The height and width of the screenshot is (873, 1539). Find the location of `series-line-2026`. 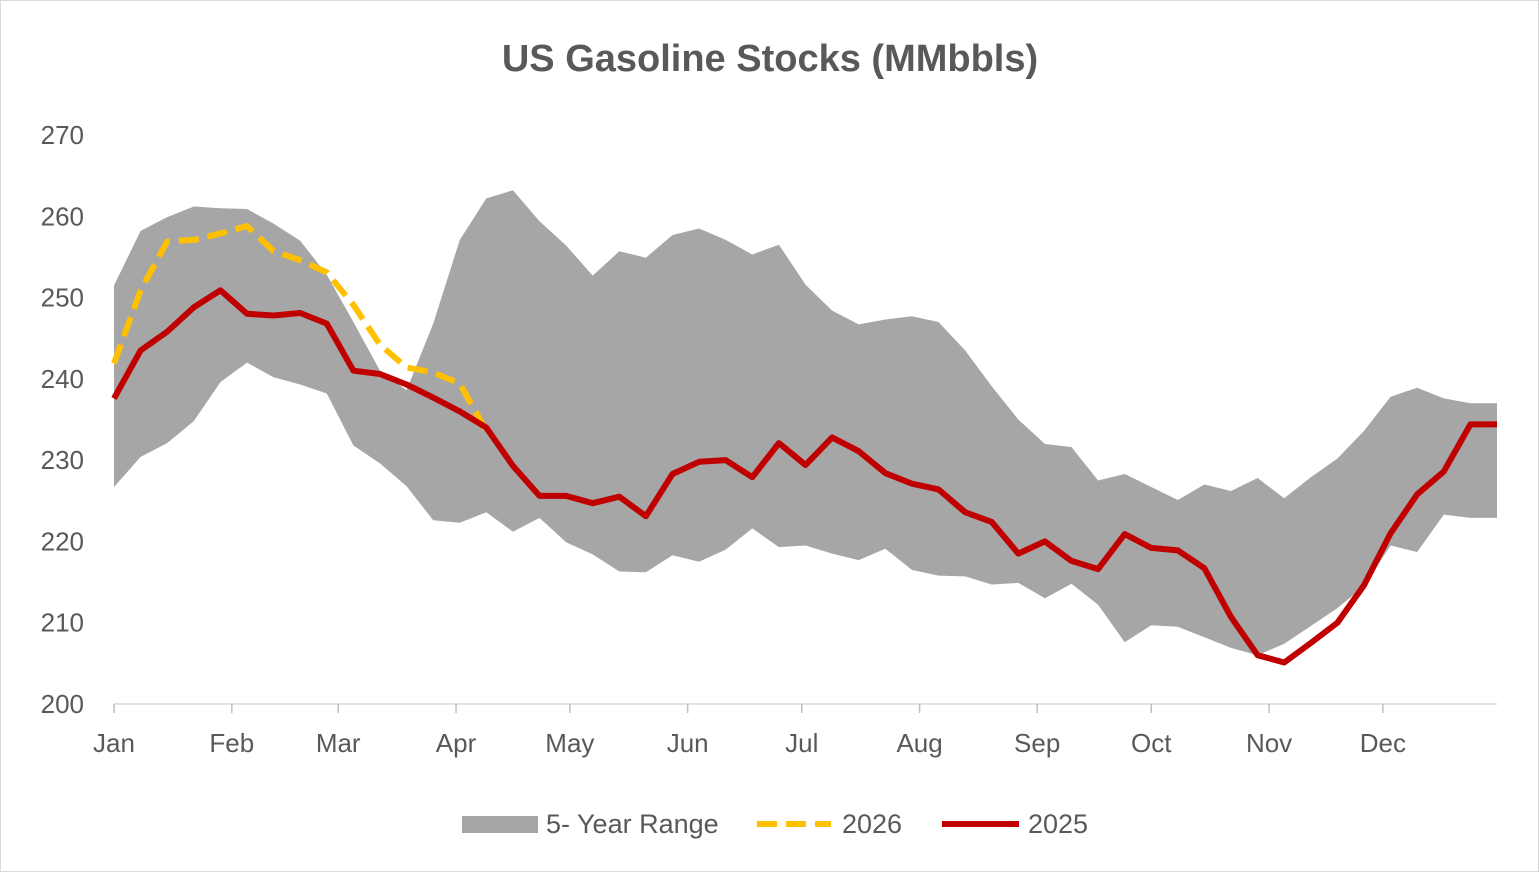

series-line-2026 is located at coordinates (300, 328).